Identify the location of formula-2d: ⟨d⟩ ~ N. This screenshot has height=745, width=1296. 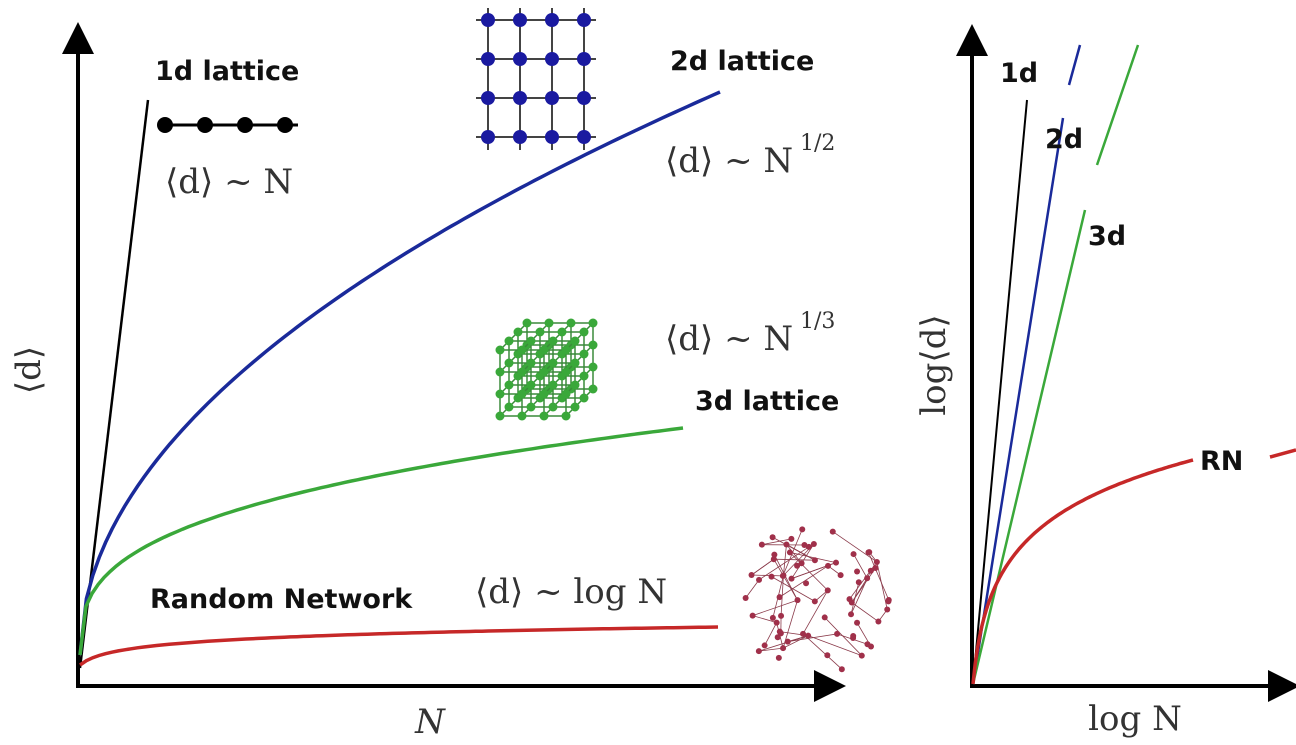
(729, 161).